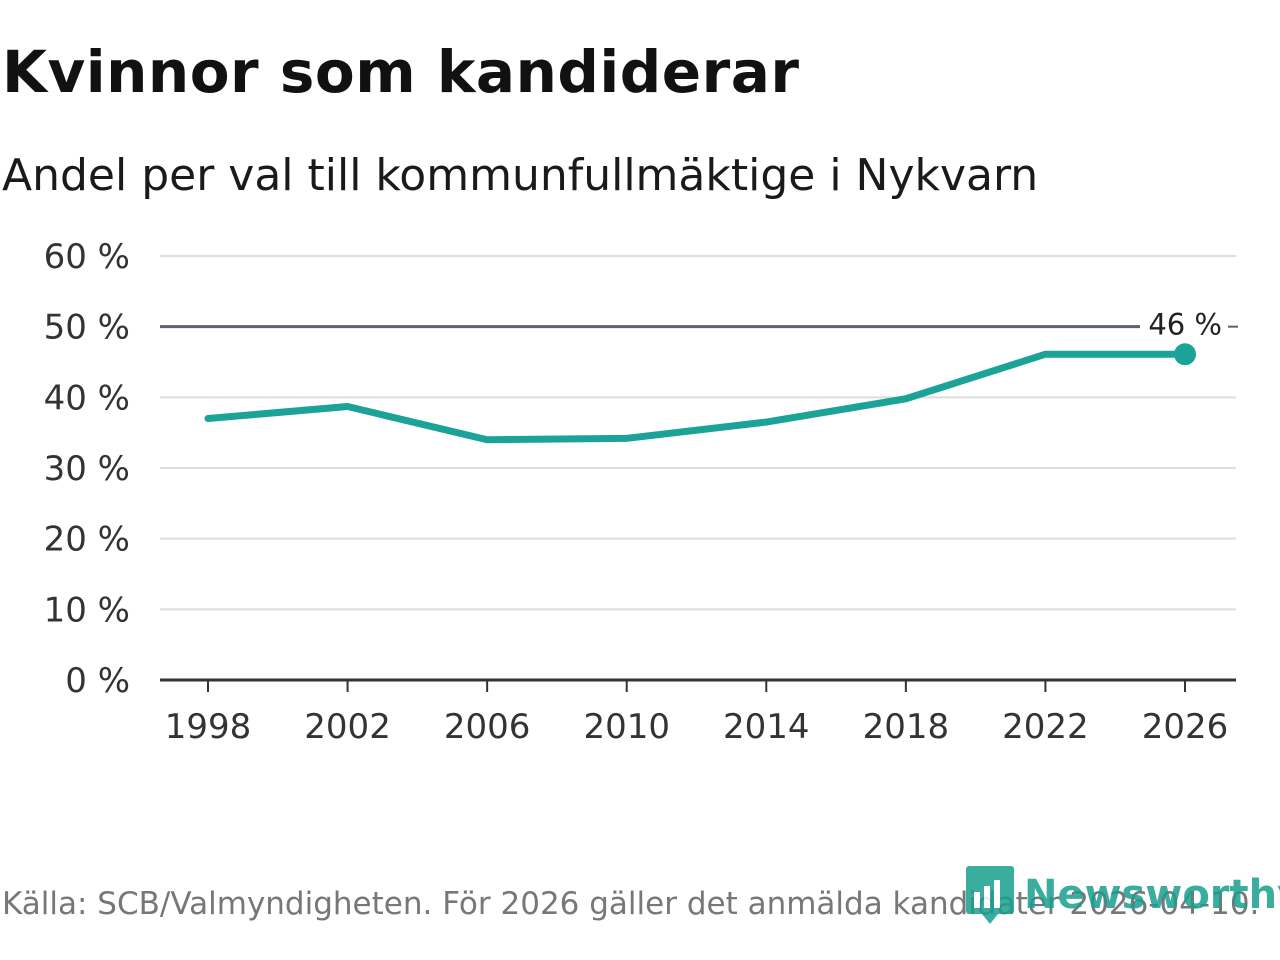 The image size is (1280, 960). I want to click on series-line-andel-kvinnor, so click(696, 397).